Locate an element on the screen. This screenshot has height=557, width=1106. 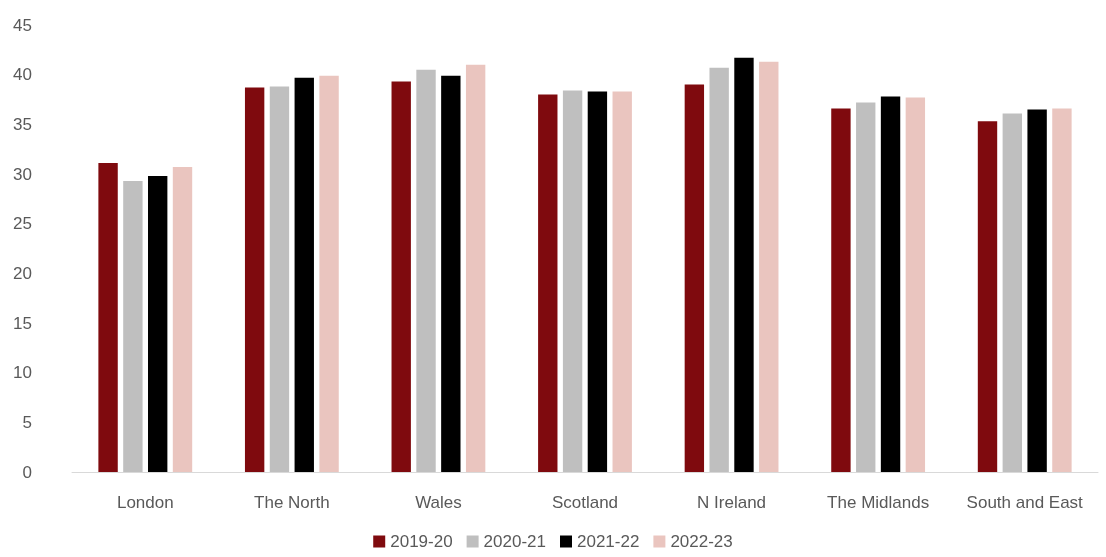
y-tick-label: 25 is located at coordinates (22, 224).